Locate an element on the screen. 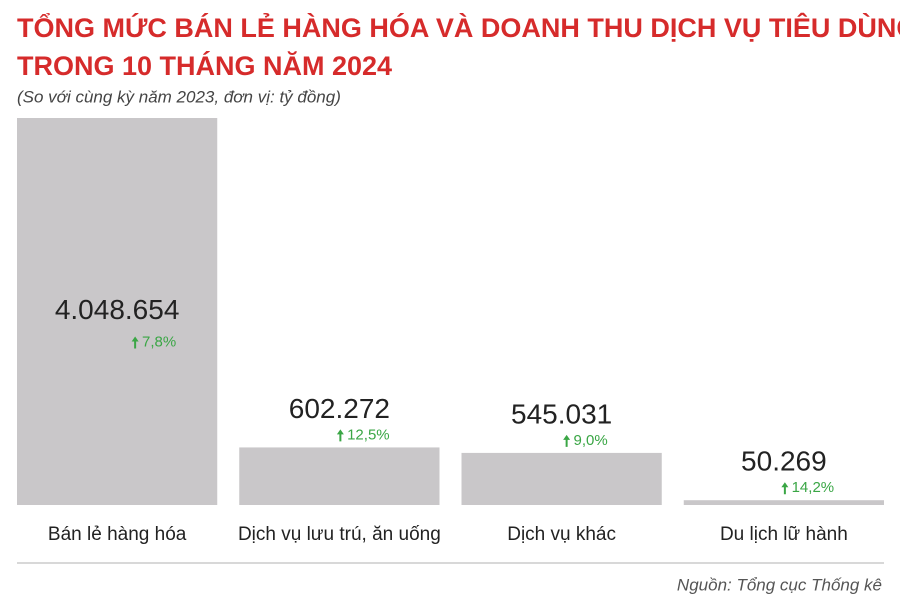 This screenshot has height=602, width=900. value-label: 545.031 is located at coordinates (561, 413).